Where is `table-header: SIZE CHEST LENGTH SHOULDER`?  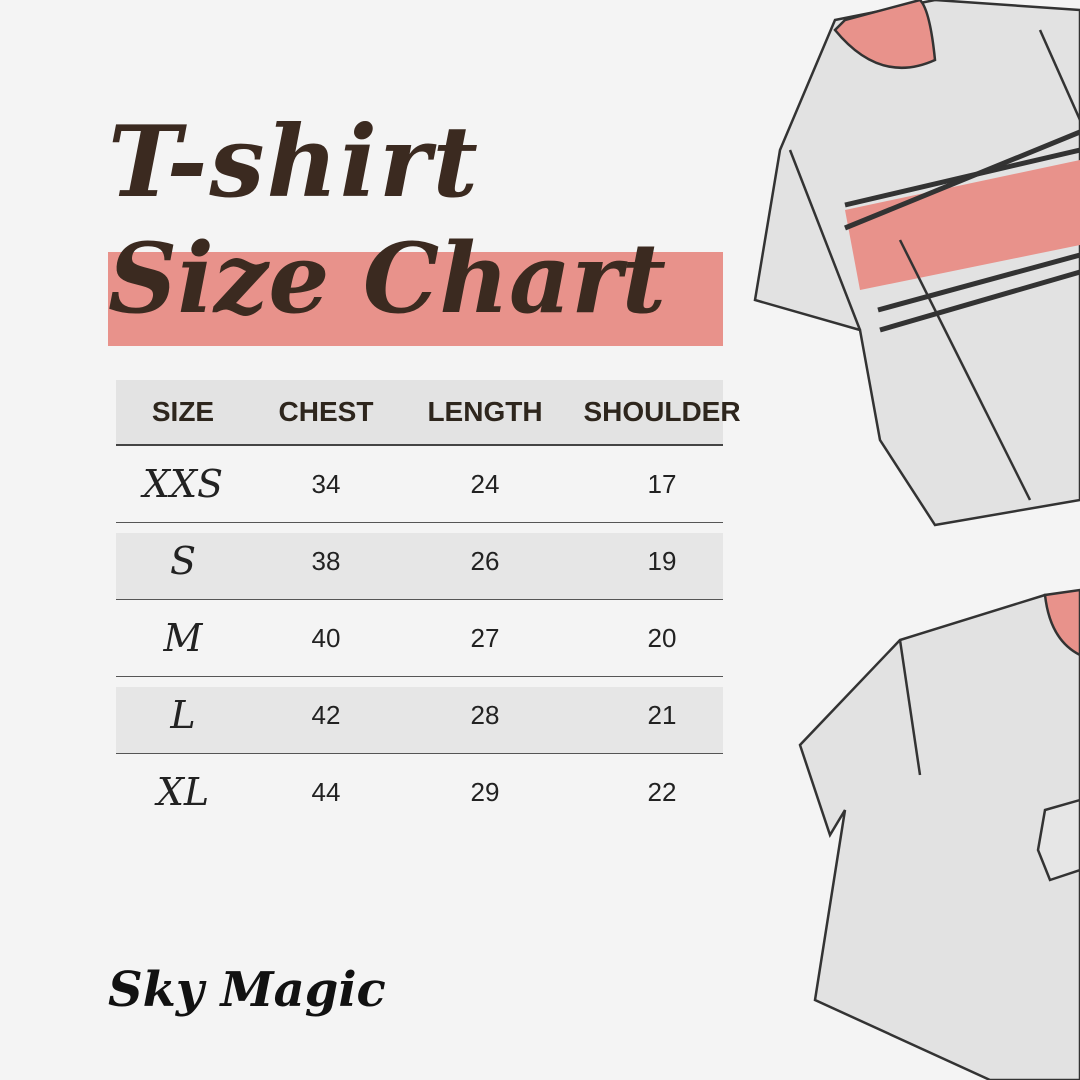 table-header: SIZE CHEST LENGTH SHOULDER is located at coordinates (428, 413).